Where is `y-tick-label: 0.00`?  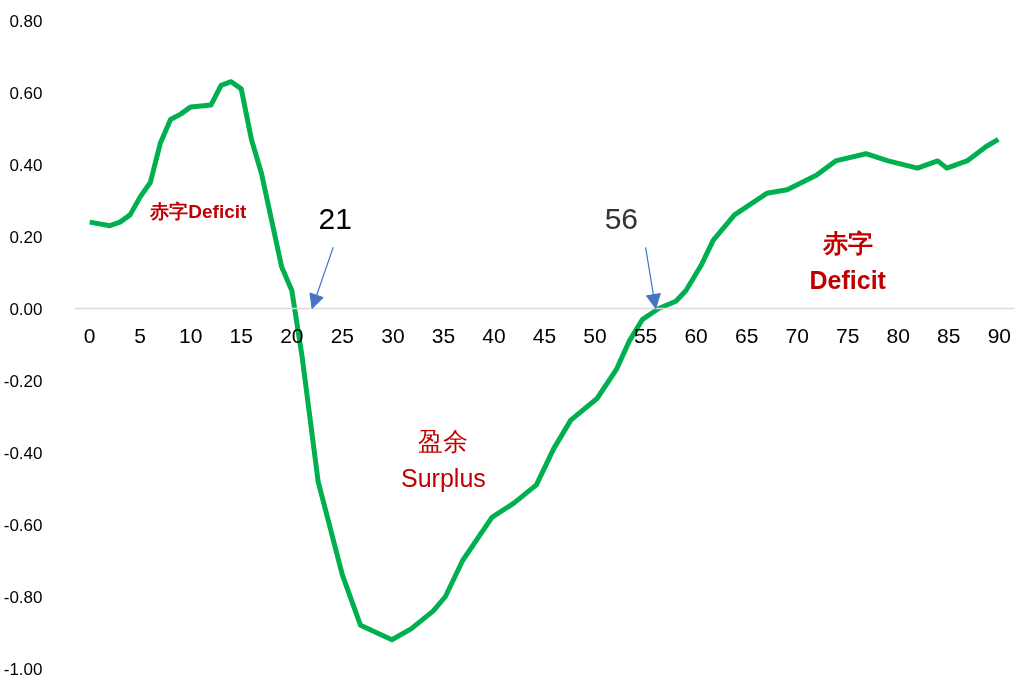 y-tick-label: 0.00 is located at coordinates (26, 309).